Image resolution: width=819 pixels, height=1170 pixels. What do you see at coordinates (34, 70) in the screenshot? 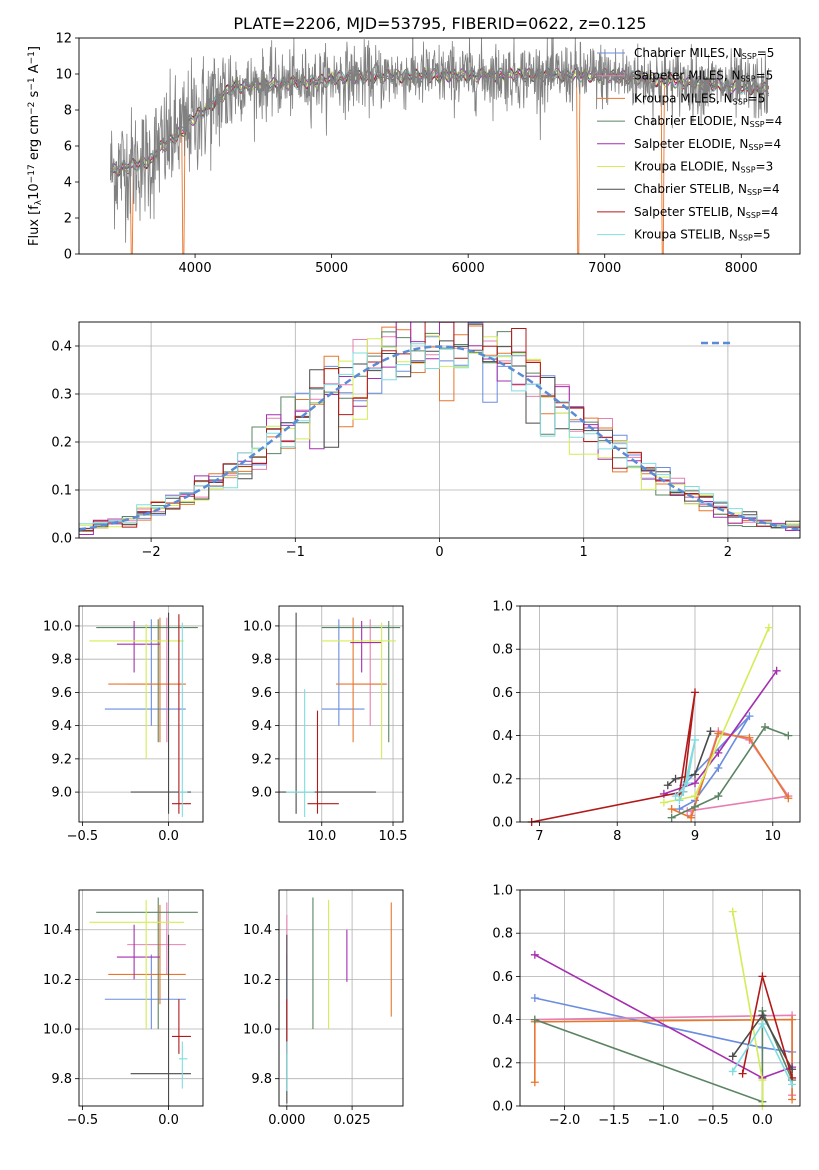
I see `y-label-part: A` at bounding box center [34, 70].